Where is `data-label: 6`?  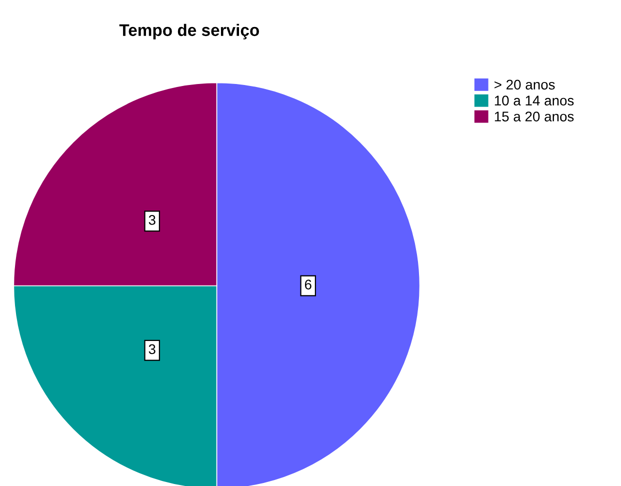
data-label: 6 is located at coordinates (308, 285).